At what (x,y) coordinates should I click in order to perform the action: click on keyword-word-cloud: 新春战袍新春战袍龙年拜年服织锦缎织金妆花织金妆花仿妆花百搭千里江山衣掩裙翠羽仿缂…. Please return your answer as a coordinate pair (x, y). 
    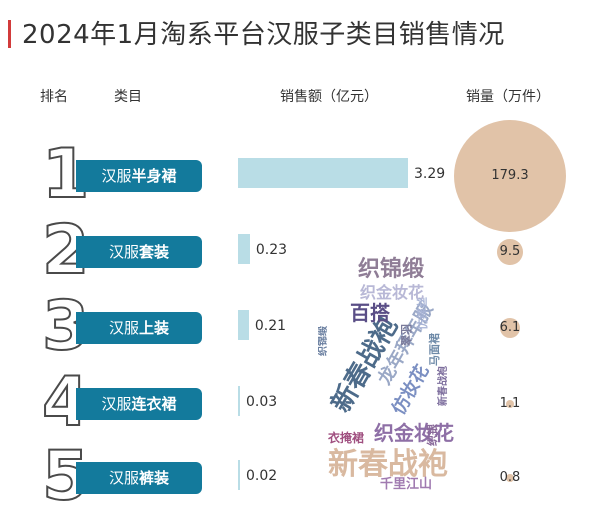
    Looking at the image, I should click on (386, 374).